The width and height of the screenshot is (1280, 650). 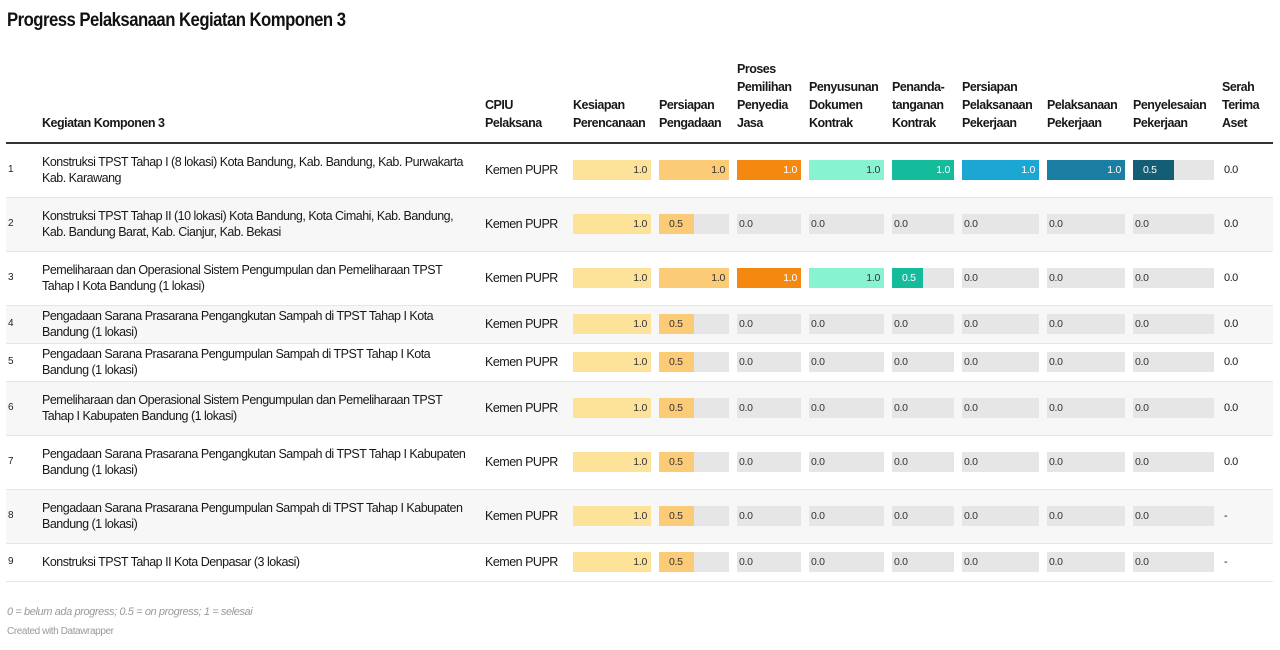 I want to click on header-stage: Pelaksanaan Pekerjaan, so click(x=1086, y=102).